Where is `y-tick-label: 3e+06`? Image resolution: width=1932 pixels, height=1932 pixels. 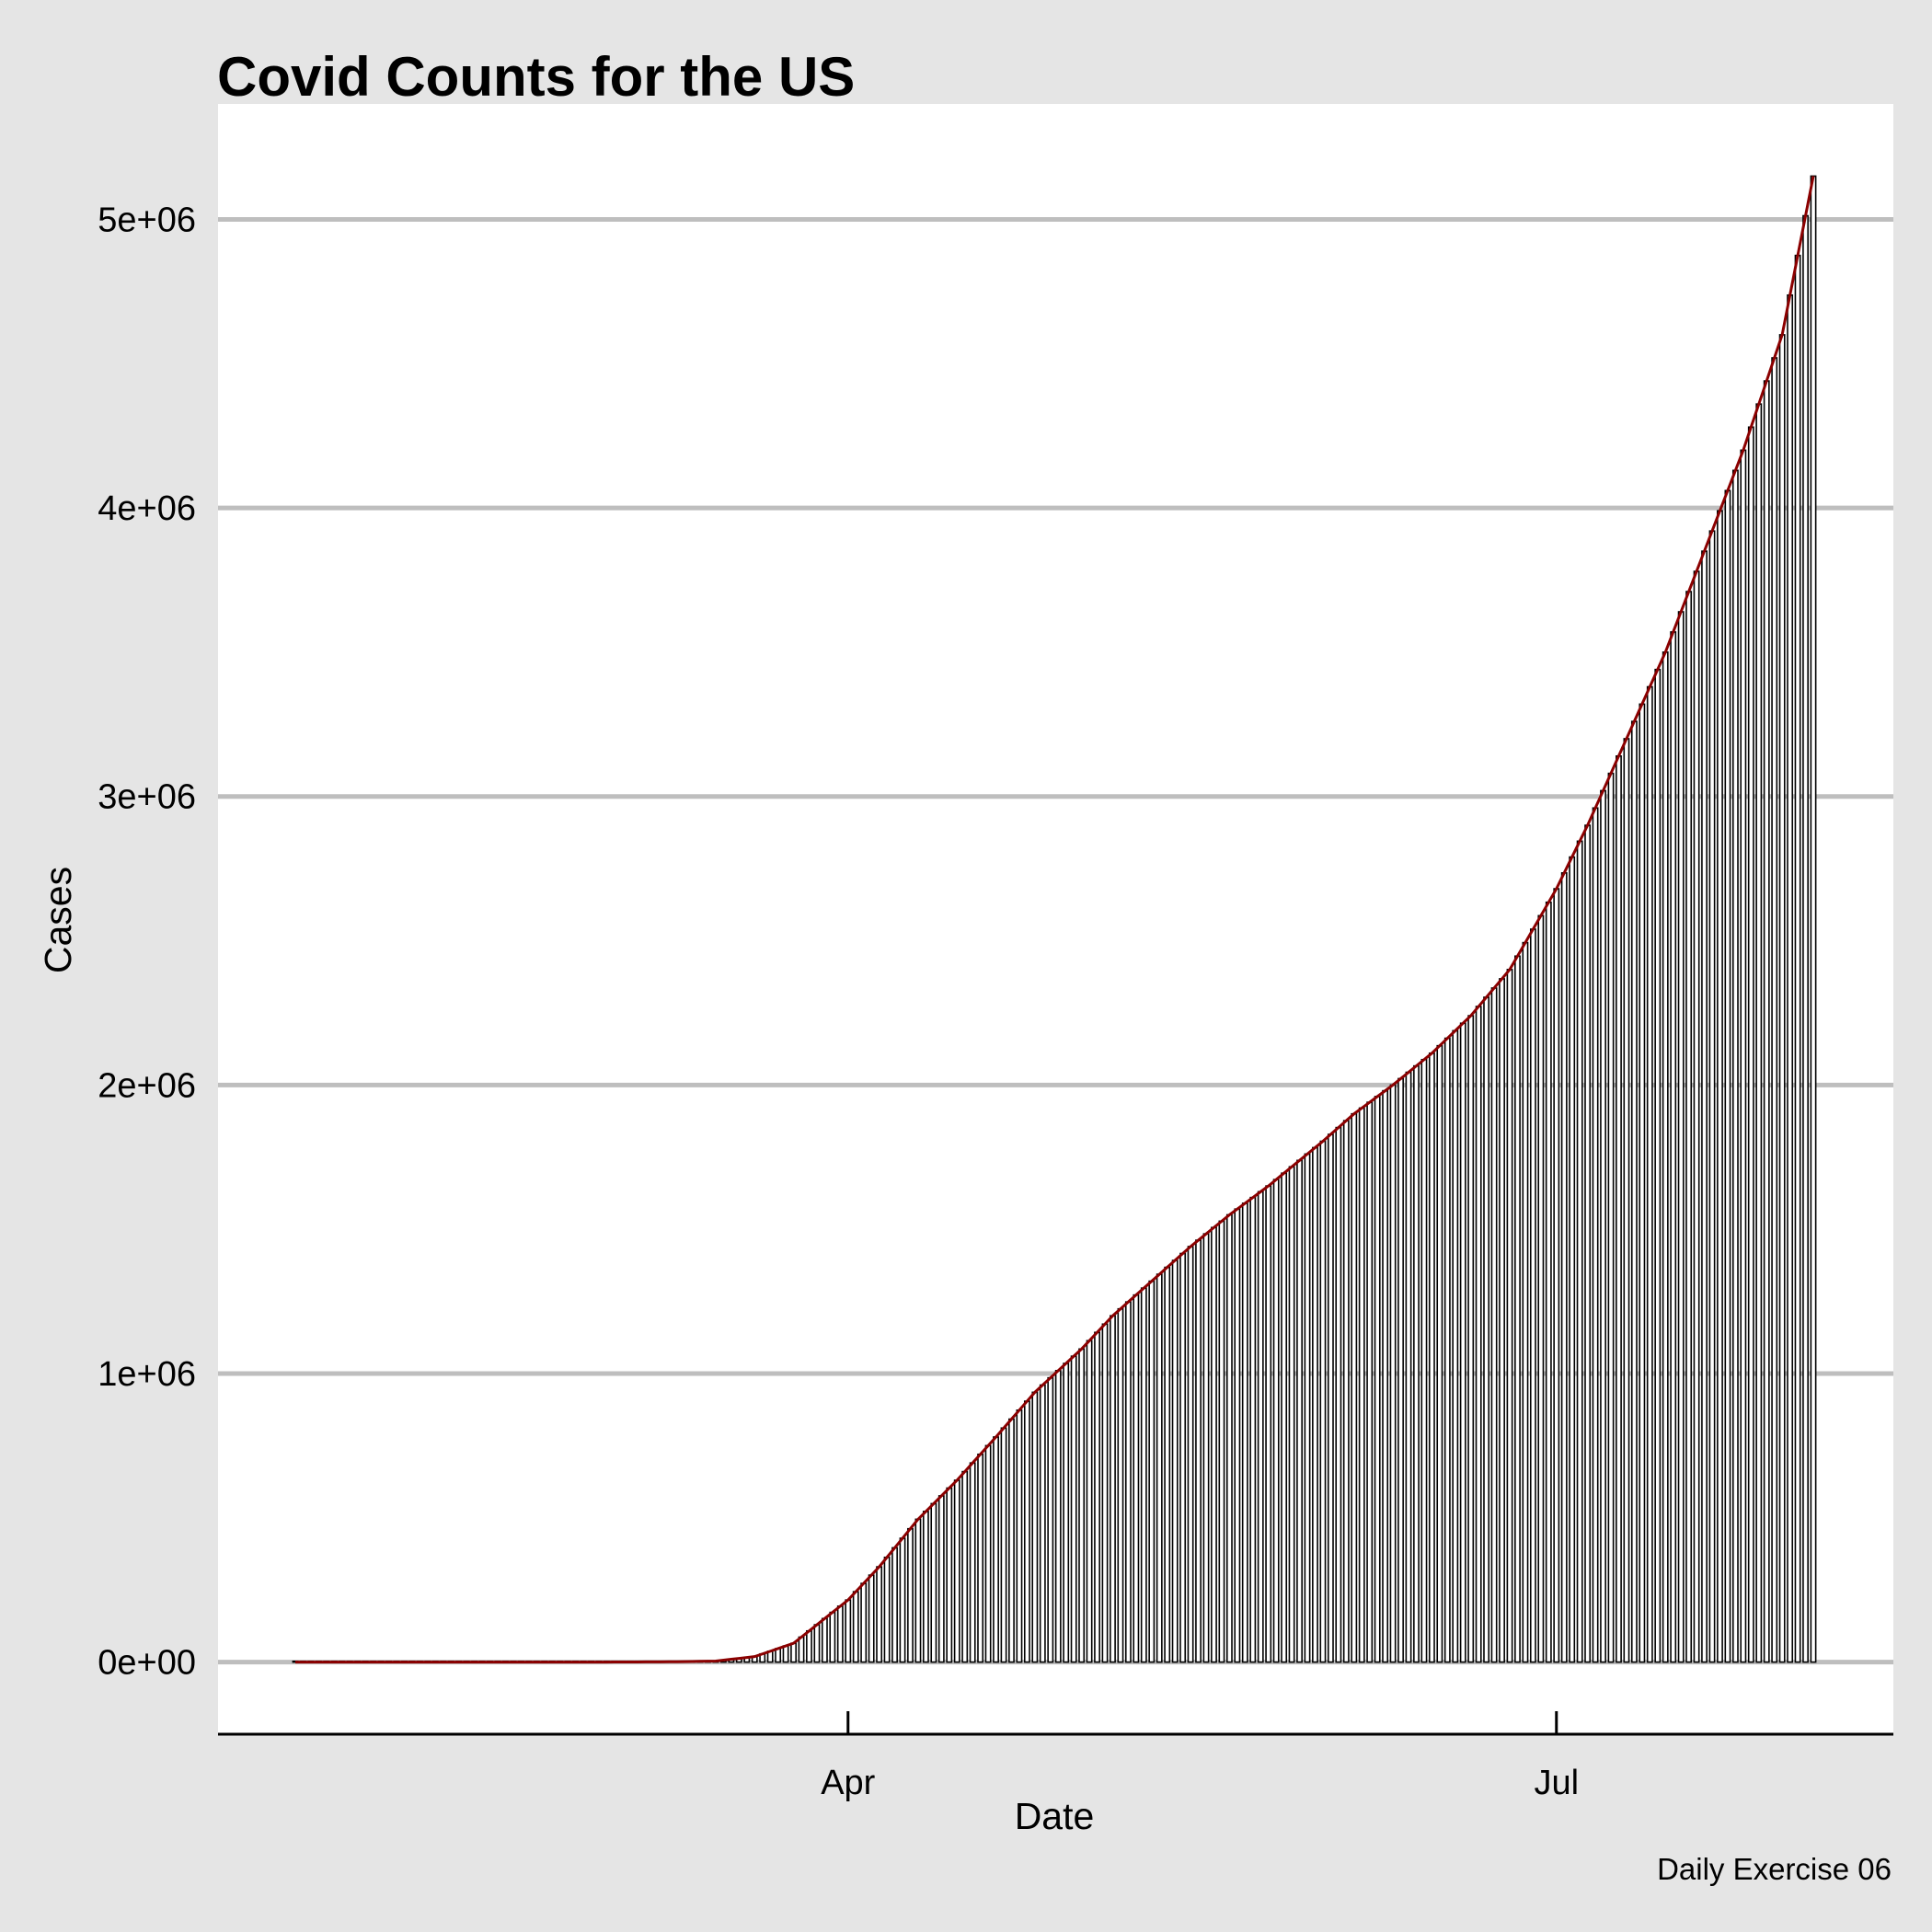
y-tick-label: 3e+06 is located at coordinates (147, 797).